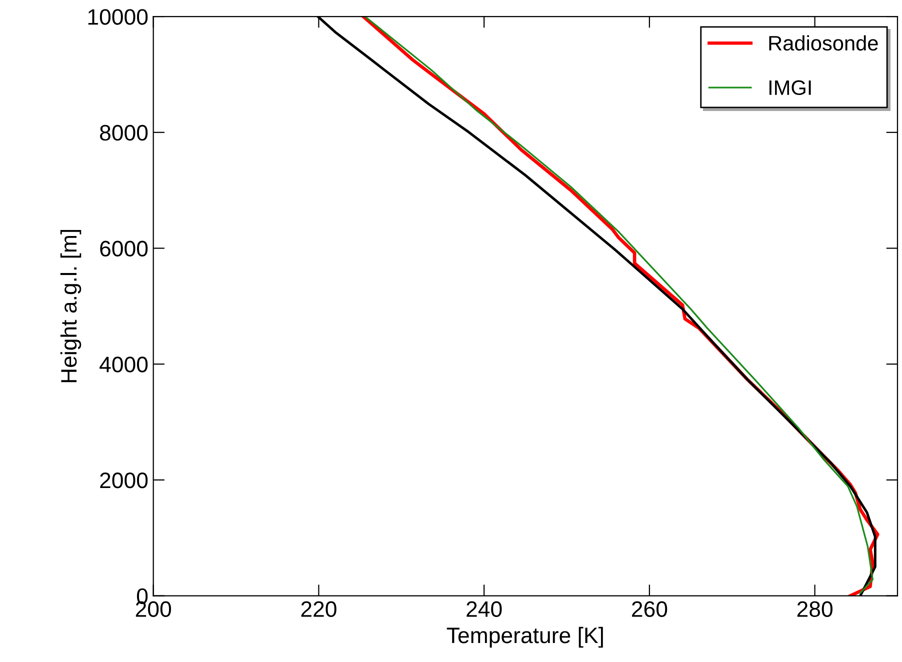  What do you see at coordinates (124, 480) in the screenshot?
I see `y-tick-label: 2000` at bounding box center [124, 480].